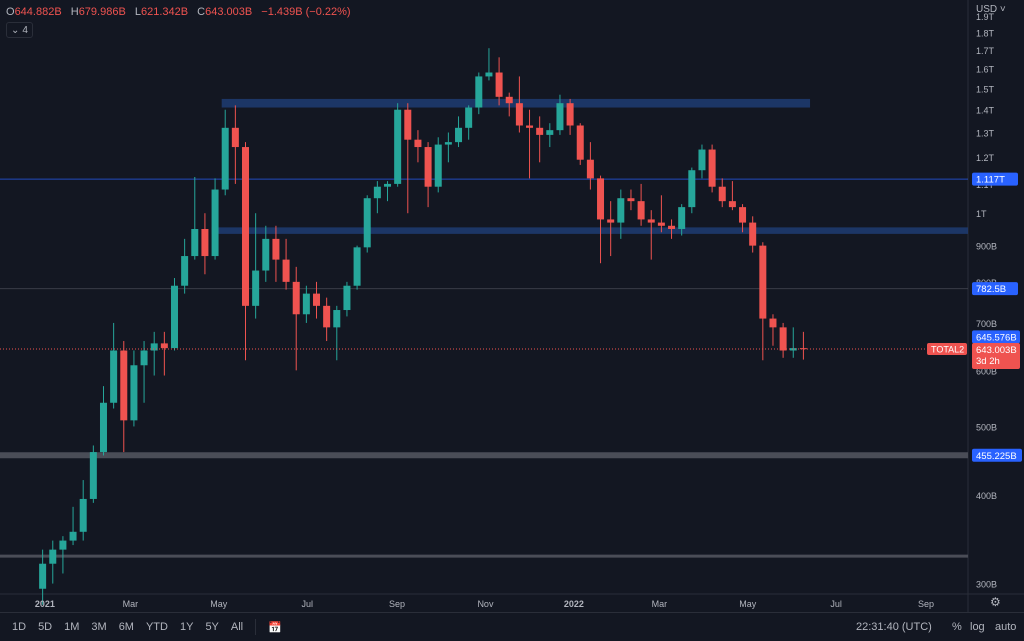 Image resolution: width=1024 pixels, height=641 pixels. I want to click on timeframe-all: All, so click(237, 627).